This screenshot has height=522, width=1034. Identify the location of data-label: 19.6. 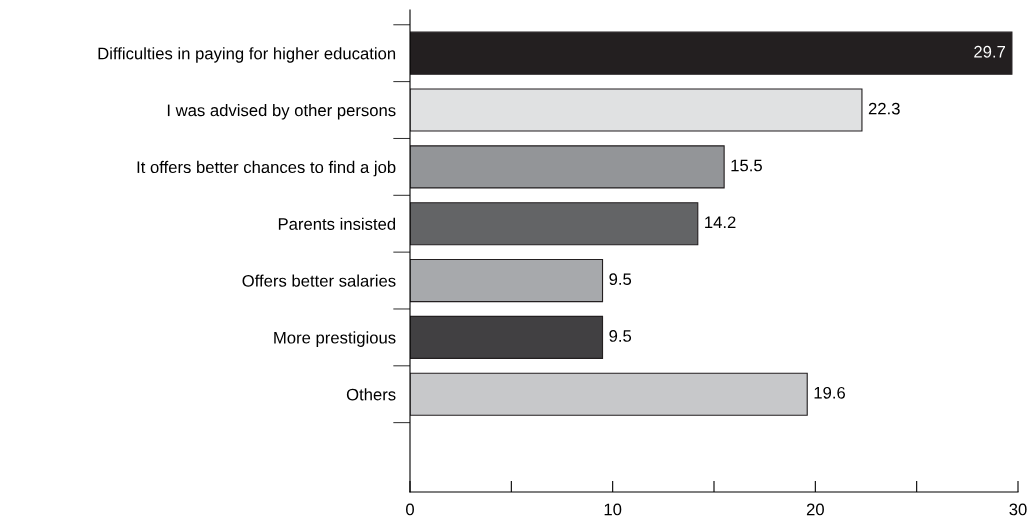
(830, 392).